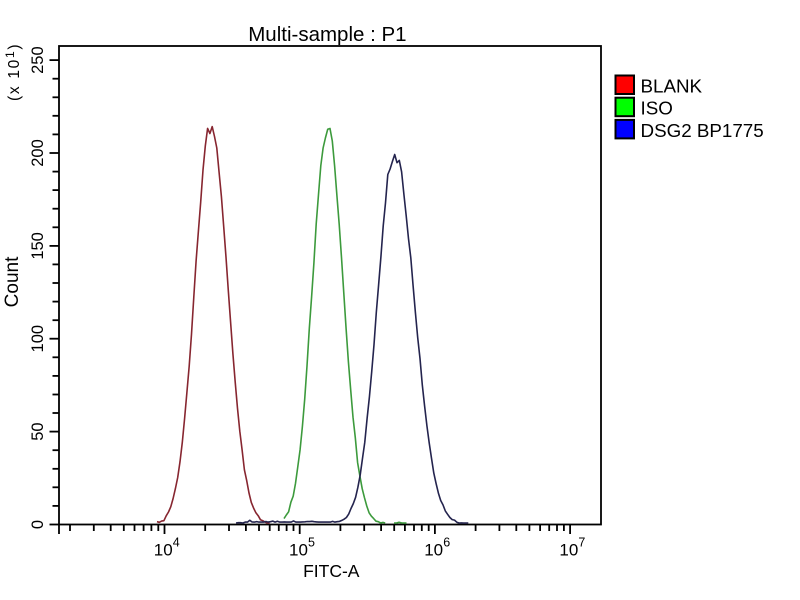  What do you see at coordinates (702, 130) in the screenshot?
I see `svg-text: DSG2 BP1775` at bounding box center [702, 130].